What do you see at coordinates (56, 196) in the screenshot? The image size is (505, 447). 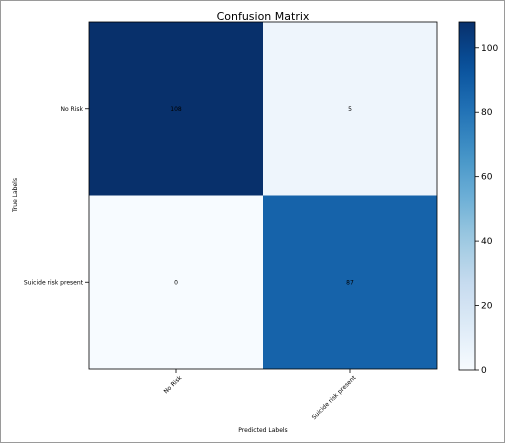 I see `y-tick-labels: No Risk Suicide risk present` at bounding box center [56, 196].